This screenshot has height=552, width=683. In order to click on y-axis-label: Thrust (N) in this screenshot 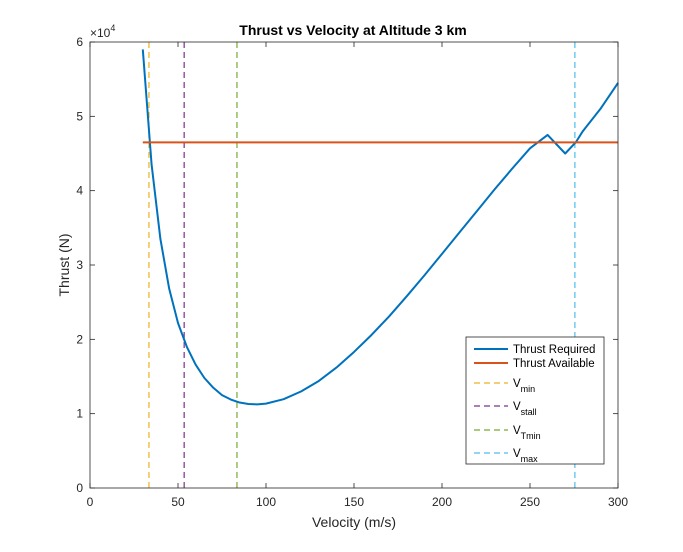, I will do `click(64, 265)`.